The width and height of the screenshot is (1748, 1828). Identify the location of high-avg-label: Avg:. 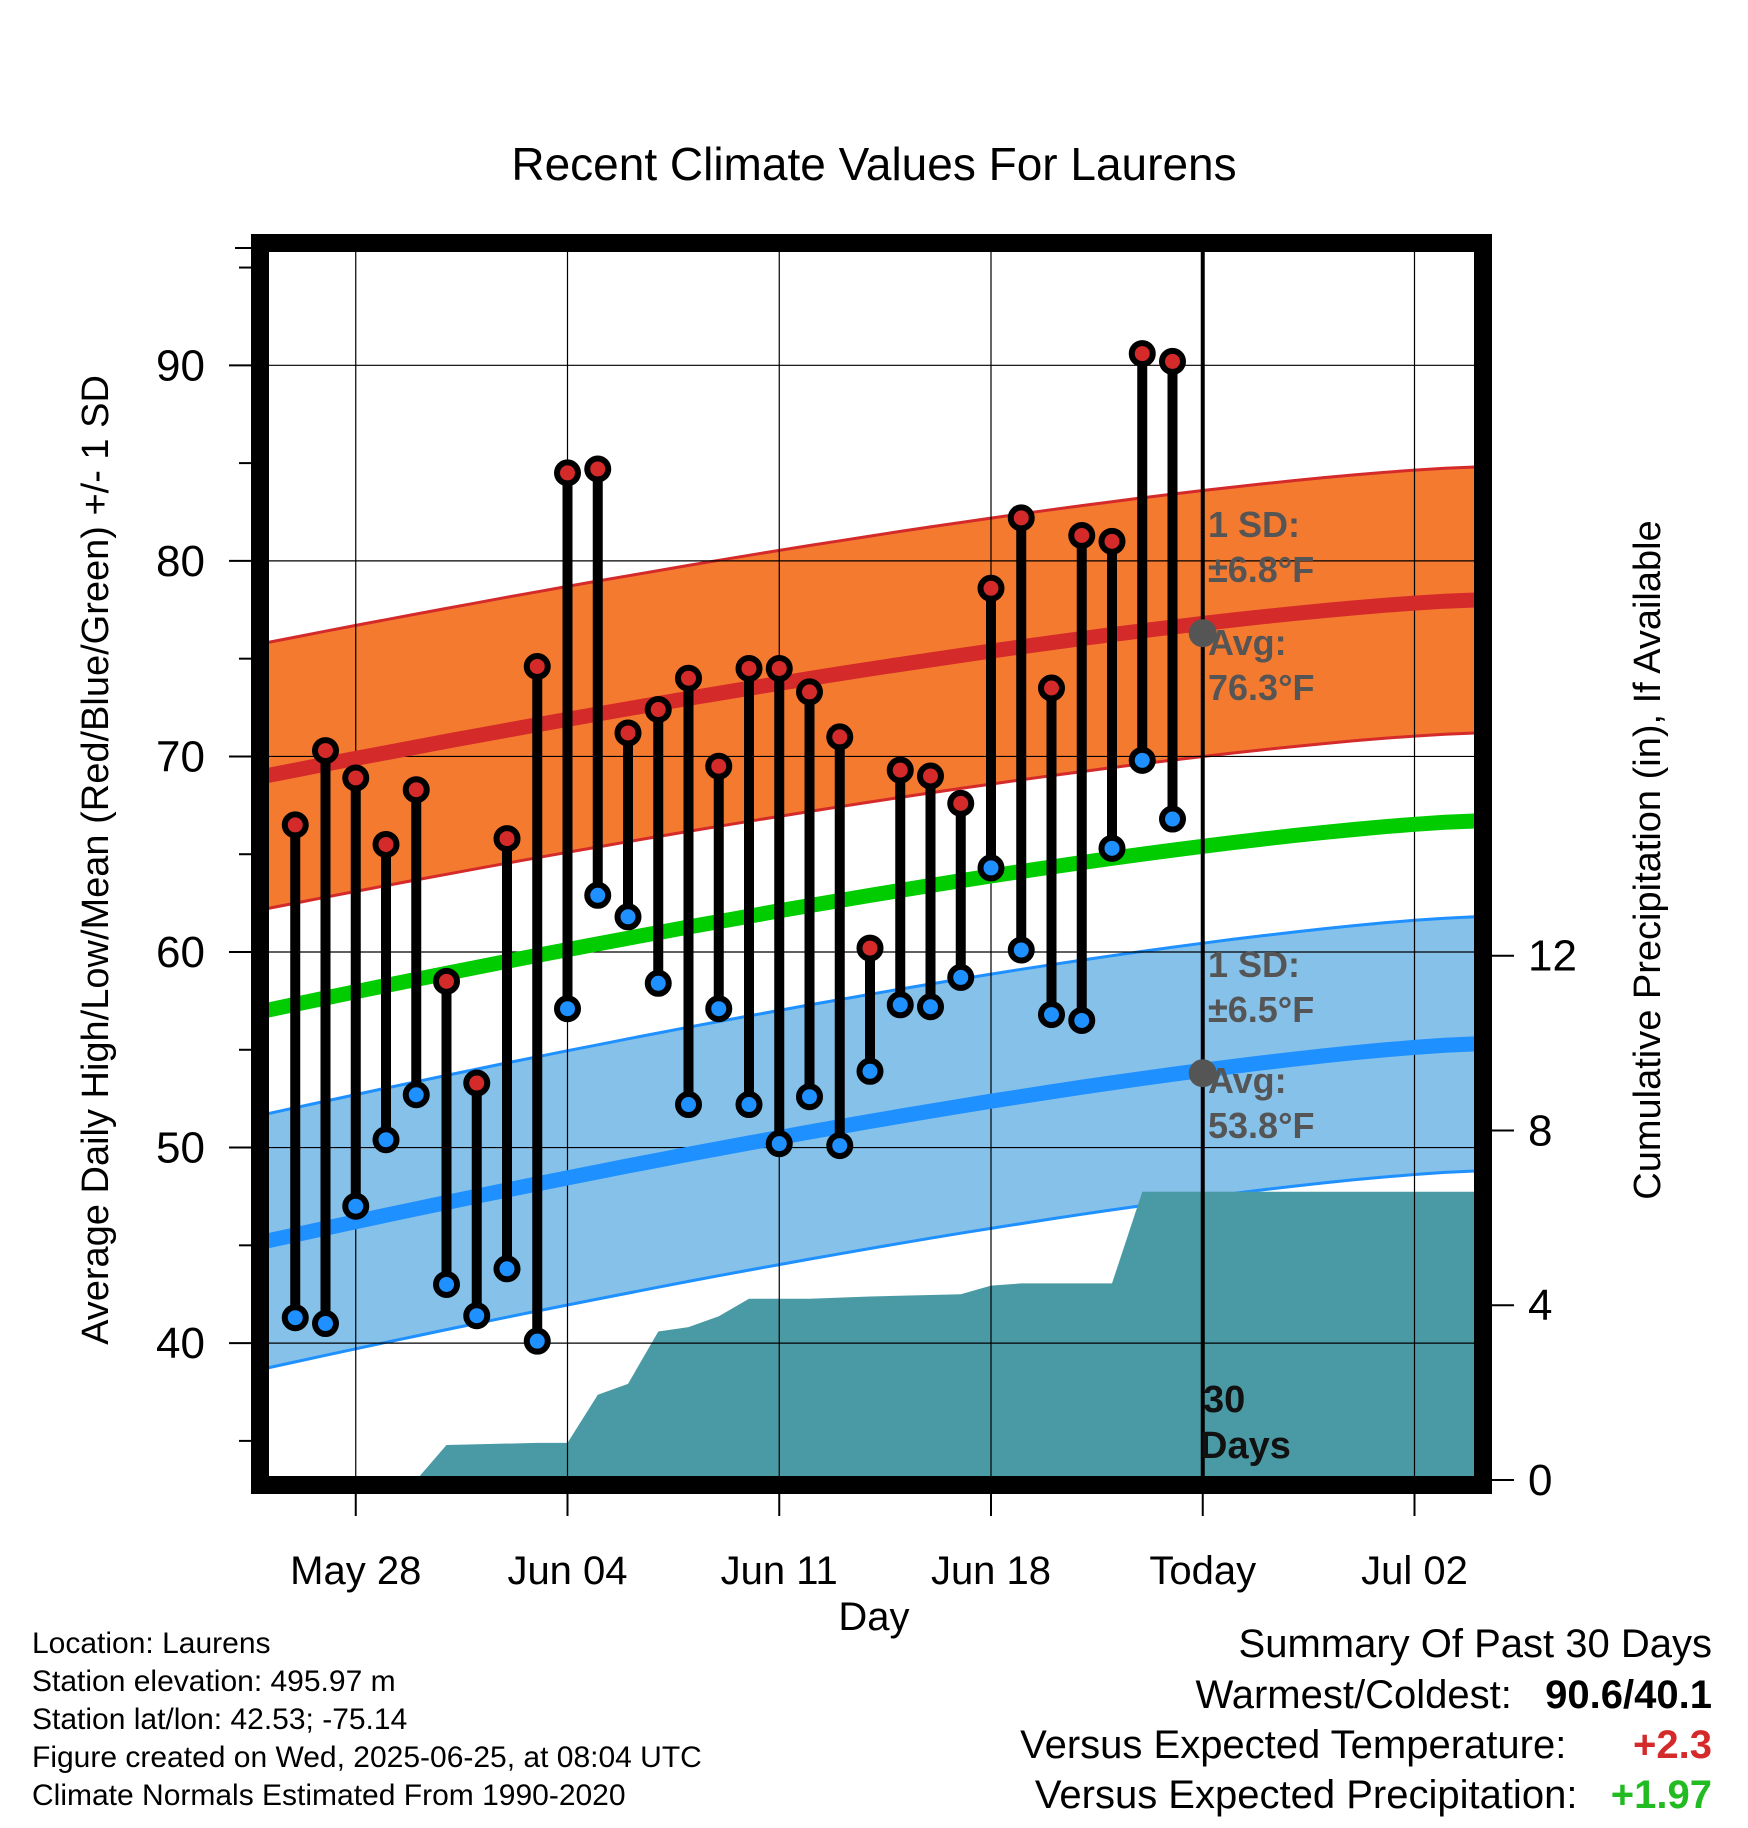
(1247, 642).